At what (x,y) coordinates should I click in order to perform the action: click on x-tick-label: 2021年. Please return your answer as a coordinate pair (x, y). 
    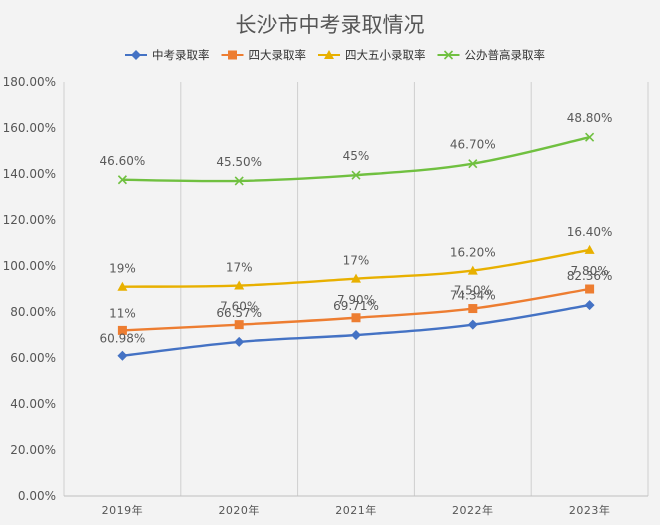
    Looking at the image, I should click on (356, 510).